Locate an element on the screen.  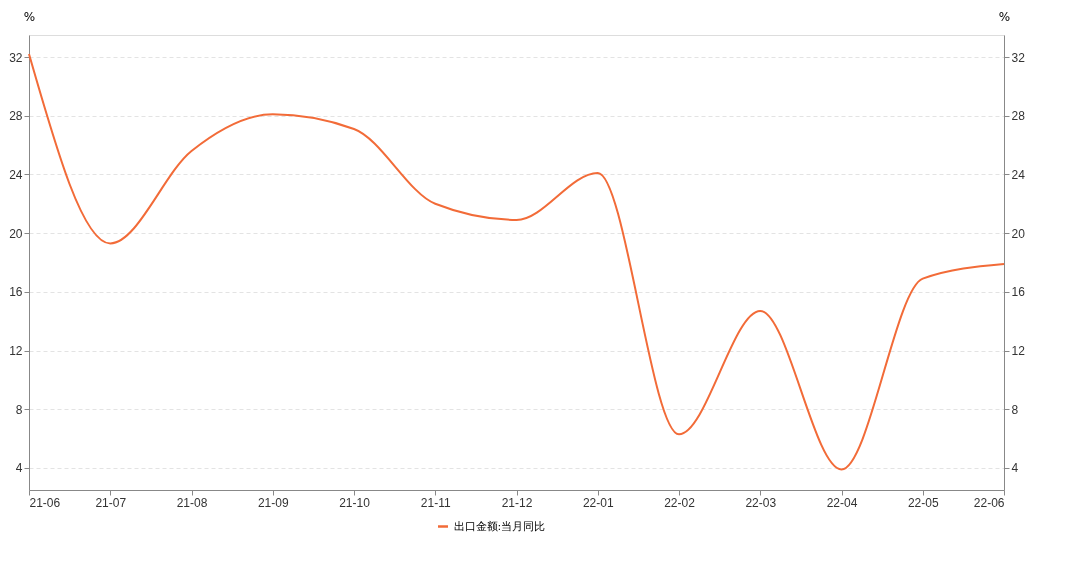
x-tick-label: 22-01 is located at coordinates (598, 502).